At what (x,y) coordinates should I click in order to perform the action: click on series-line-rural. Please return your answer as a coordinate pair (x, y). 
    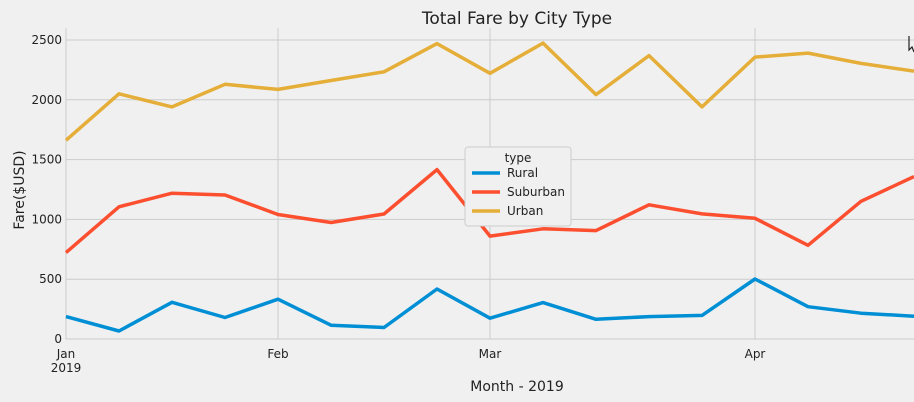
    Looking at the image, I should click on (489, 305).